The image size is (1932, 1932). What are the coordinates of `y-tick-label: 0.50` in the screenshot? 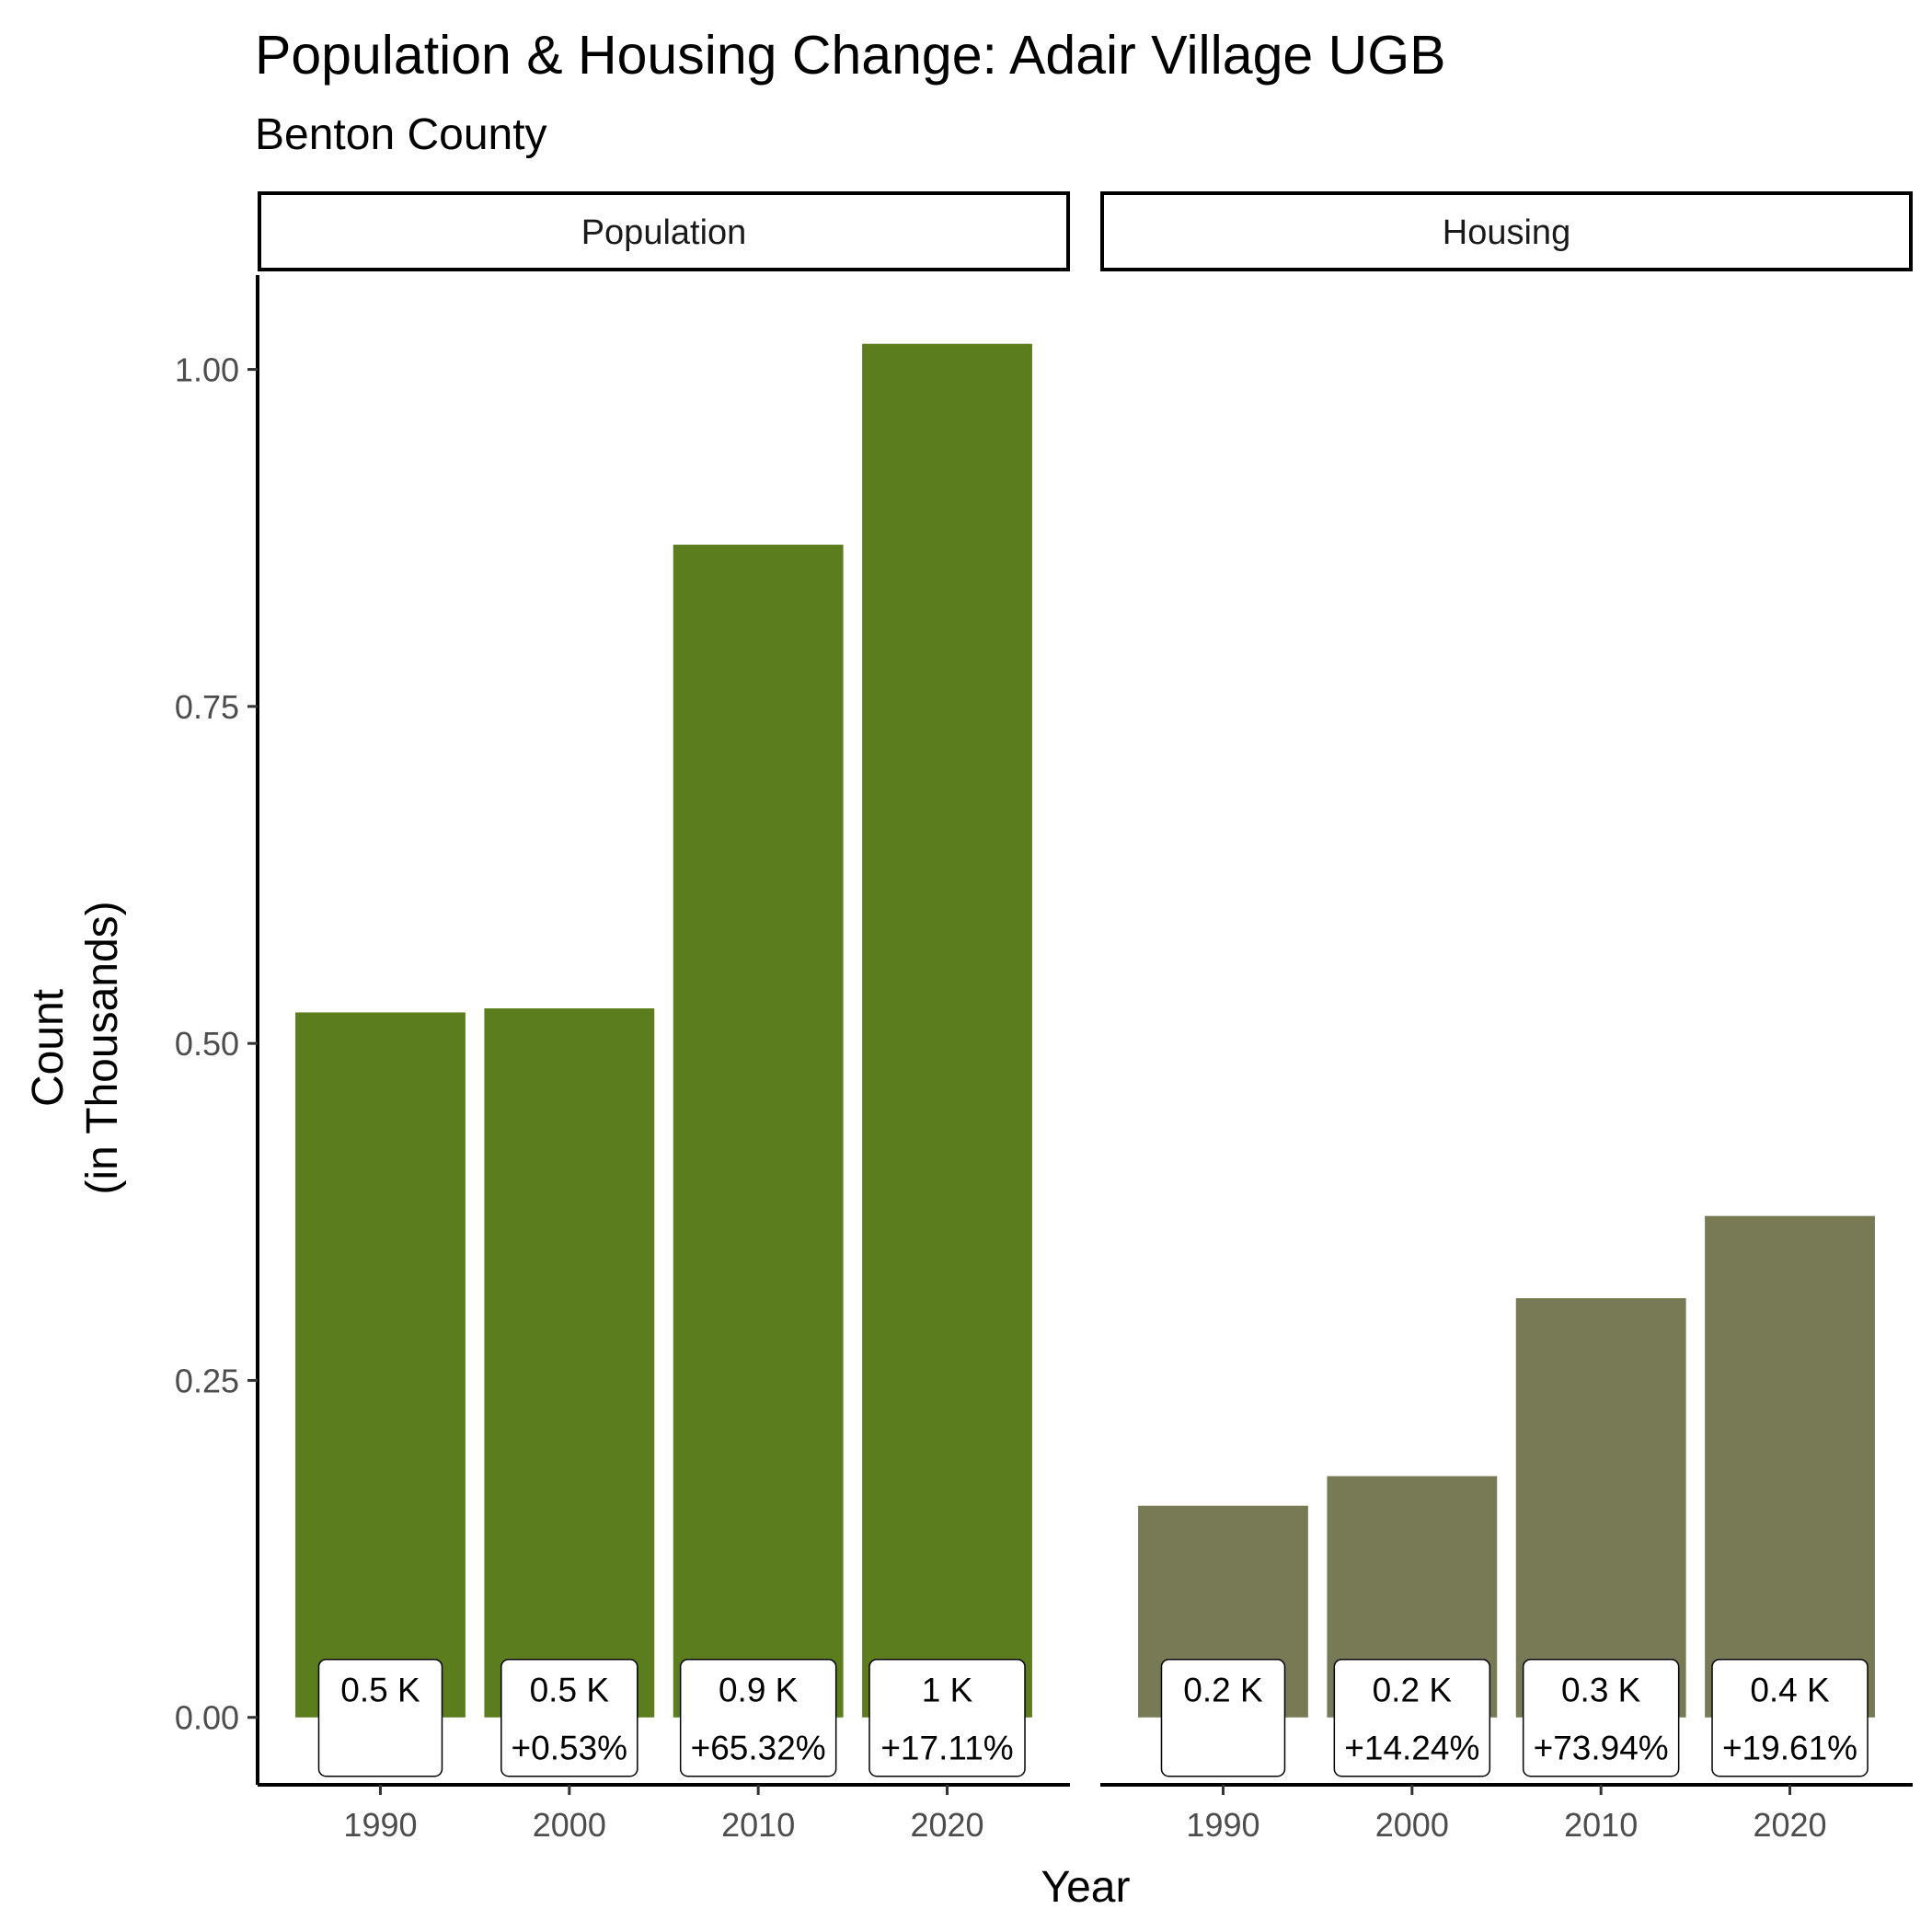 It's located at (207, 1044).